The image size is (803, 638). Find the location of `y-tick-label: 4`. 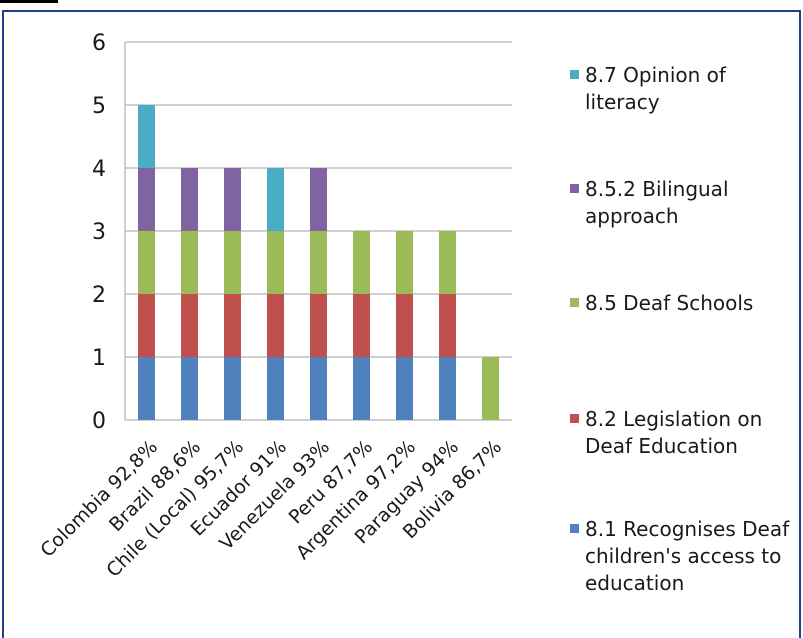

y-tick-label: 4 is located at coordinates (99, 169).